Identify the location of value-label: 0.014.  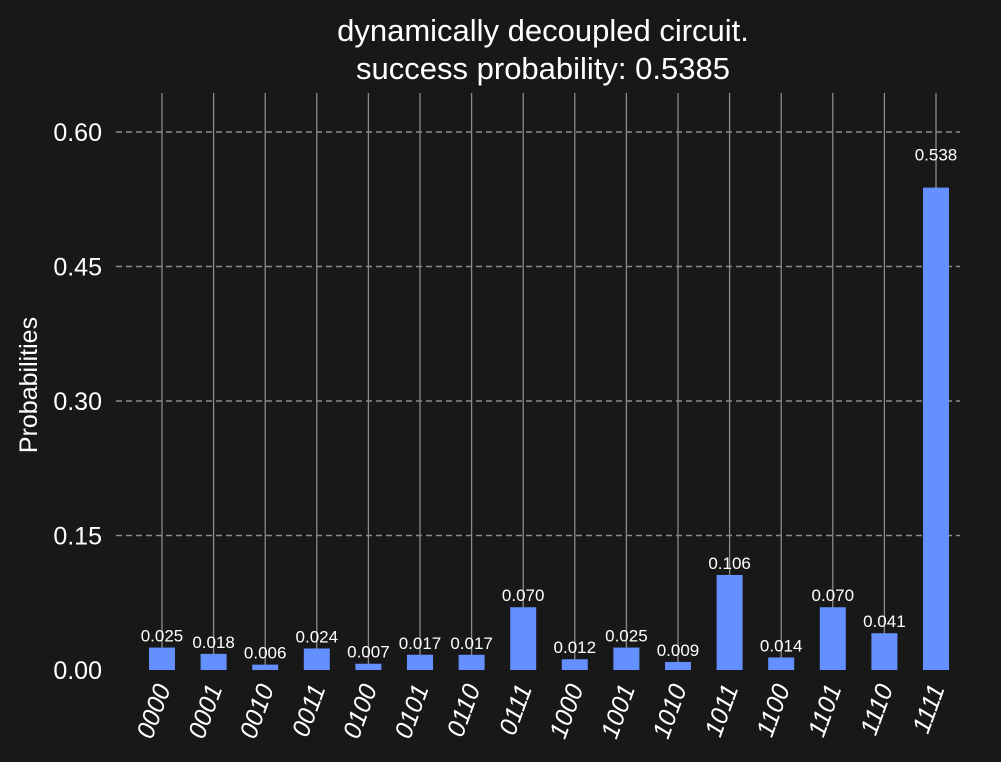
(781, 645).